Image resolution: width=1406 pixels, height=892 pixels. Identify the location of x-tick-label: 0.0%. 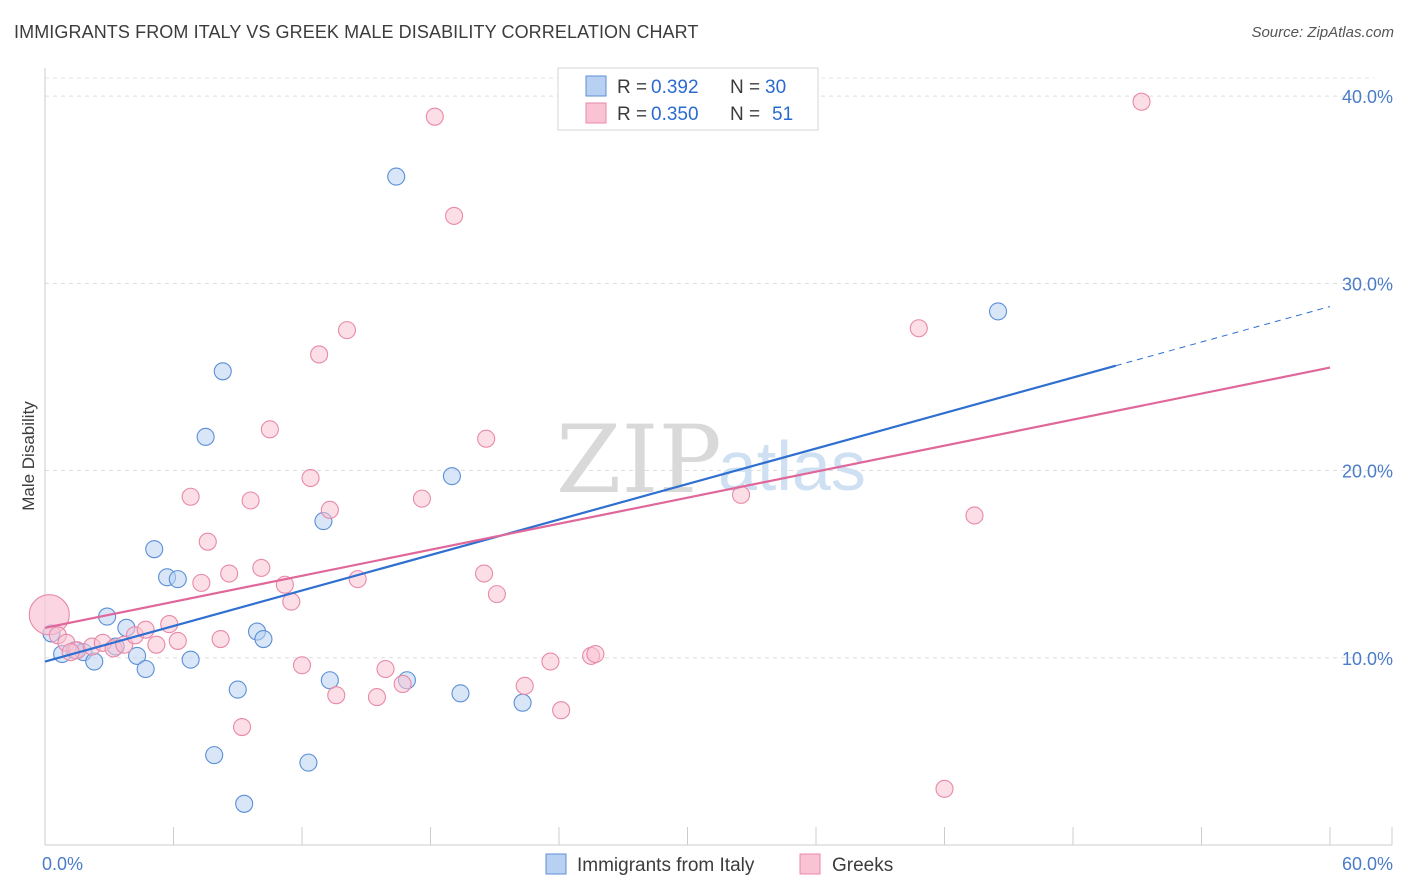
(62, 864).